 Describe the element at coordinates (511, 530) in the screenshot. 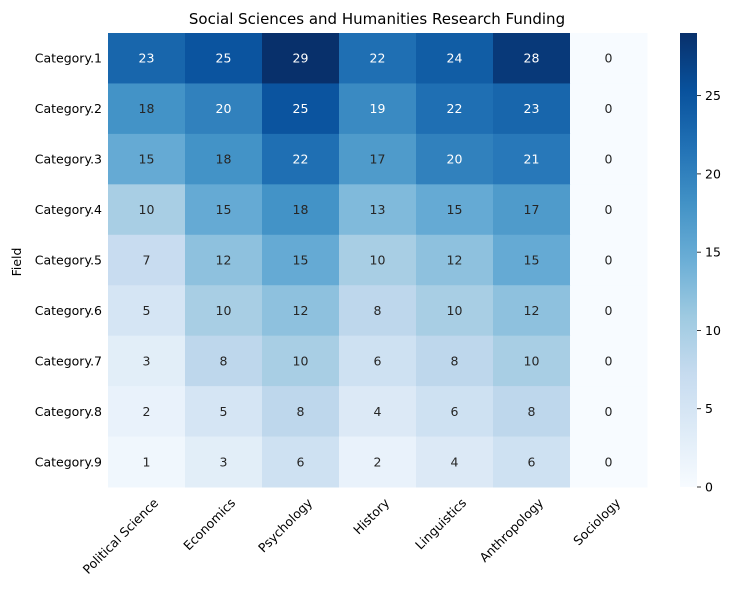

I see `x-tick-label: Anthropology` at that location.